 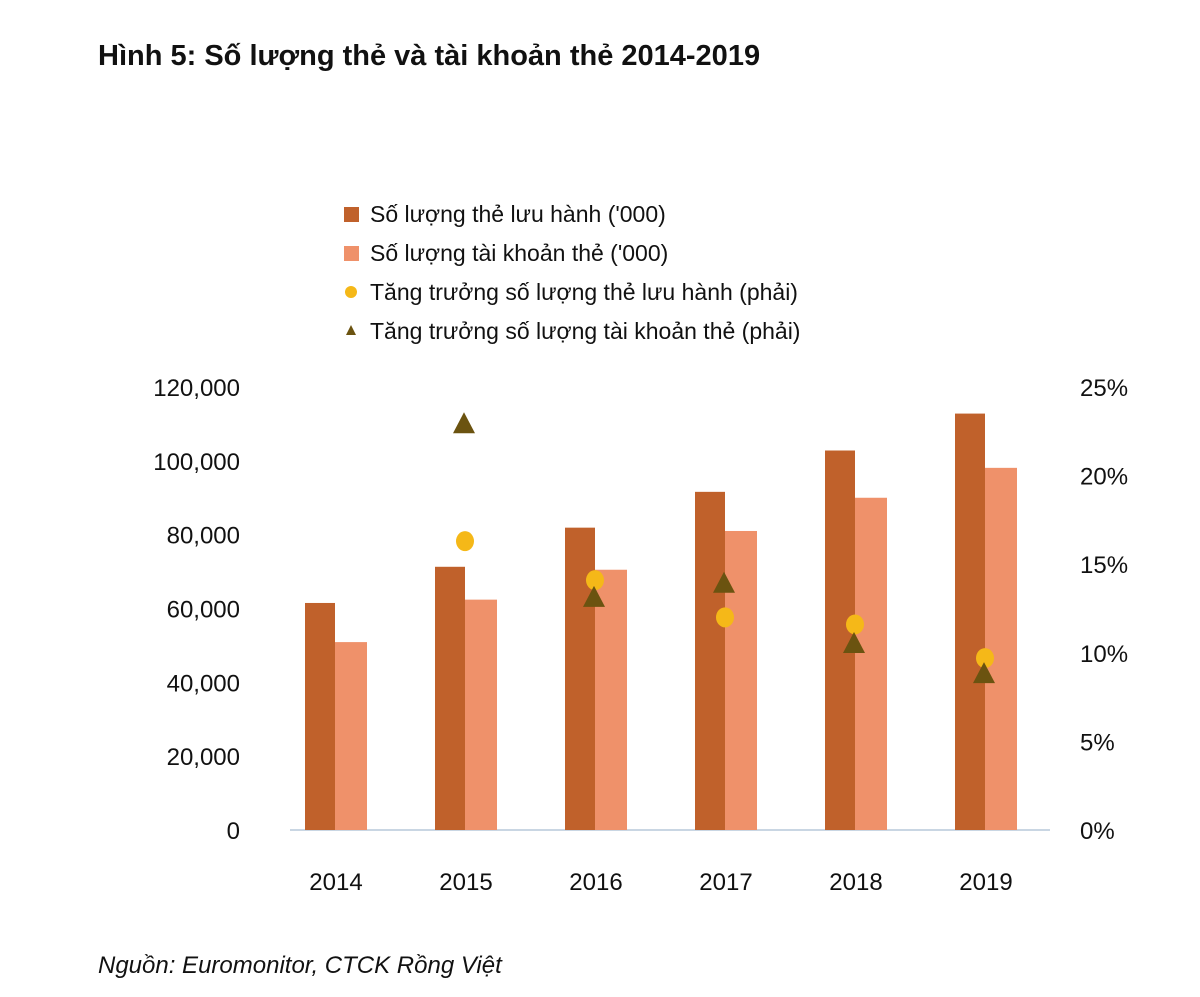 I want to click on y-right-tick-label: 15%, so click(x=1104, y=565).